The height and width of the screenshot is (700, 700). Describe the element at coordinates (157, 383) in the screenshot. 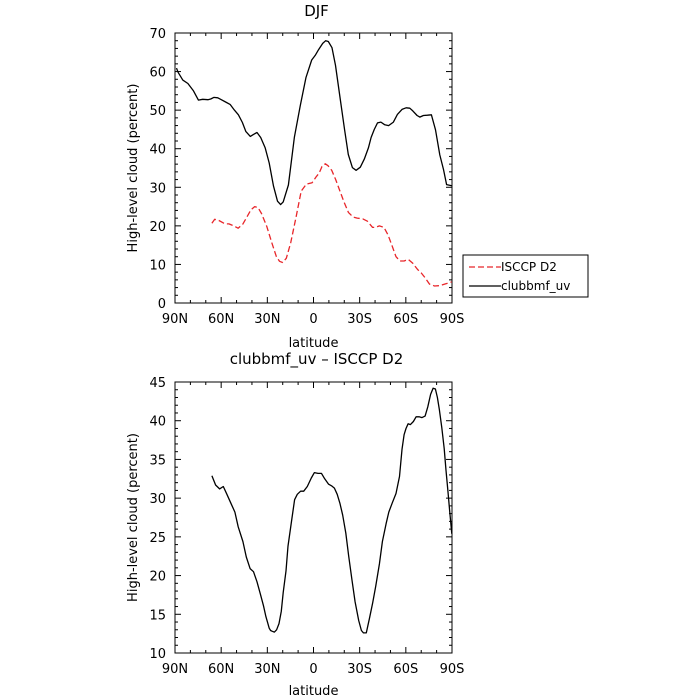

I see `y-tick-label: 45` at that location.